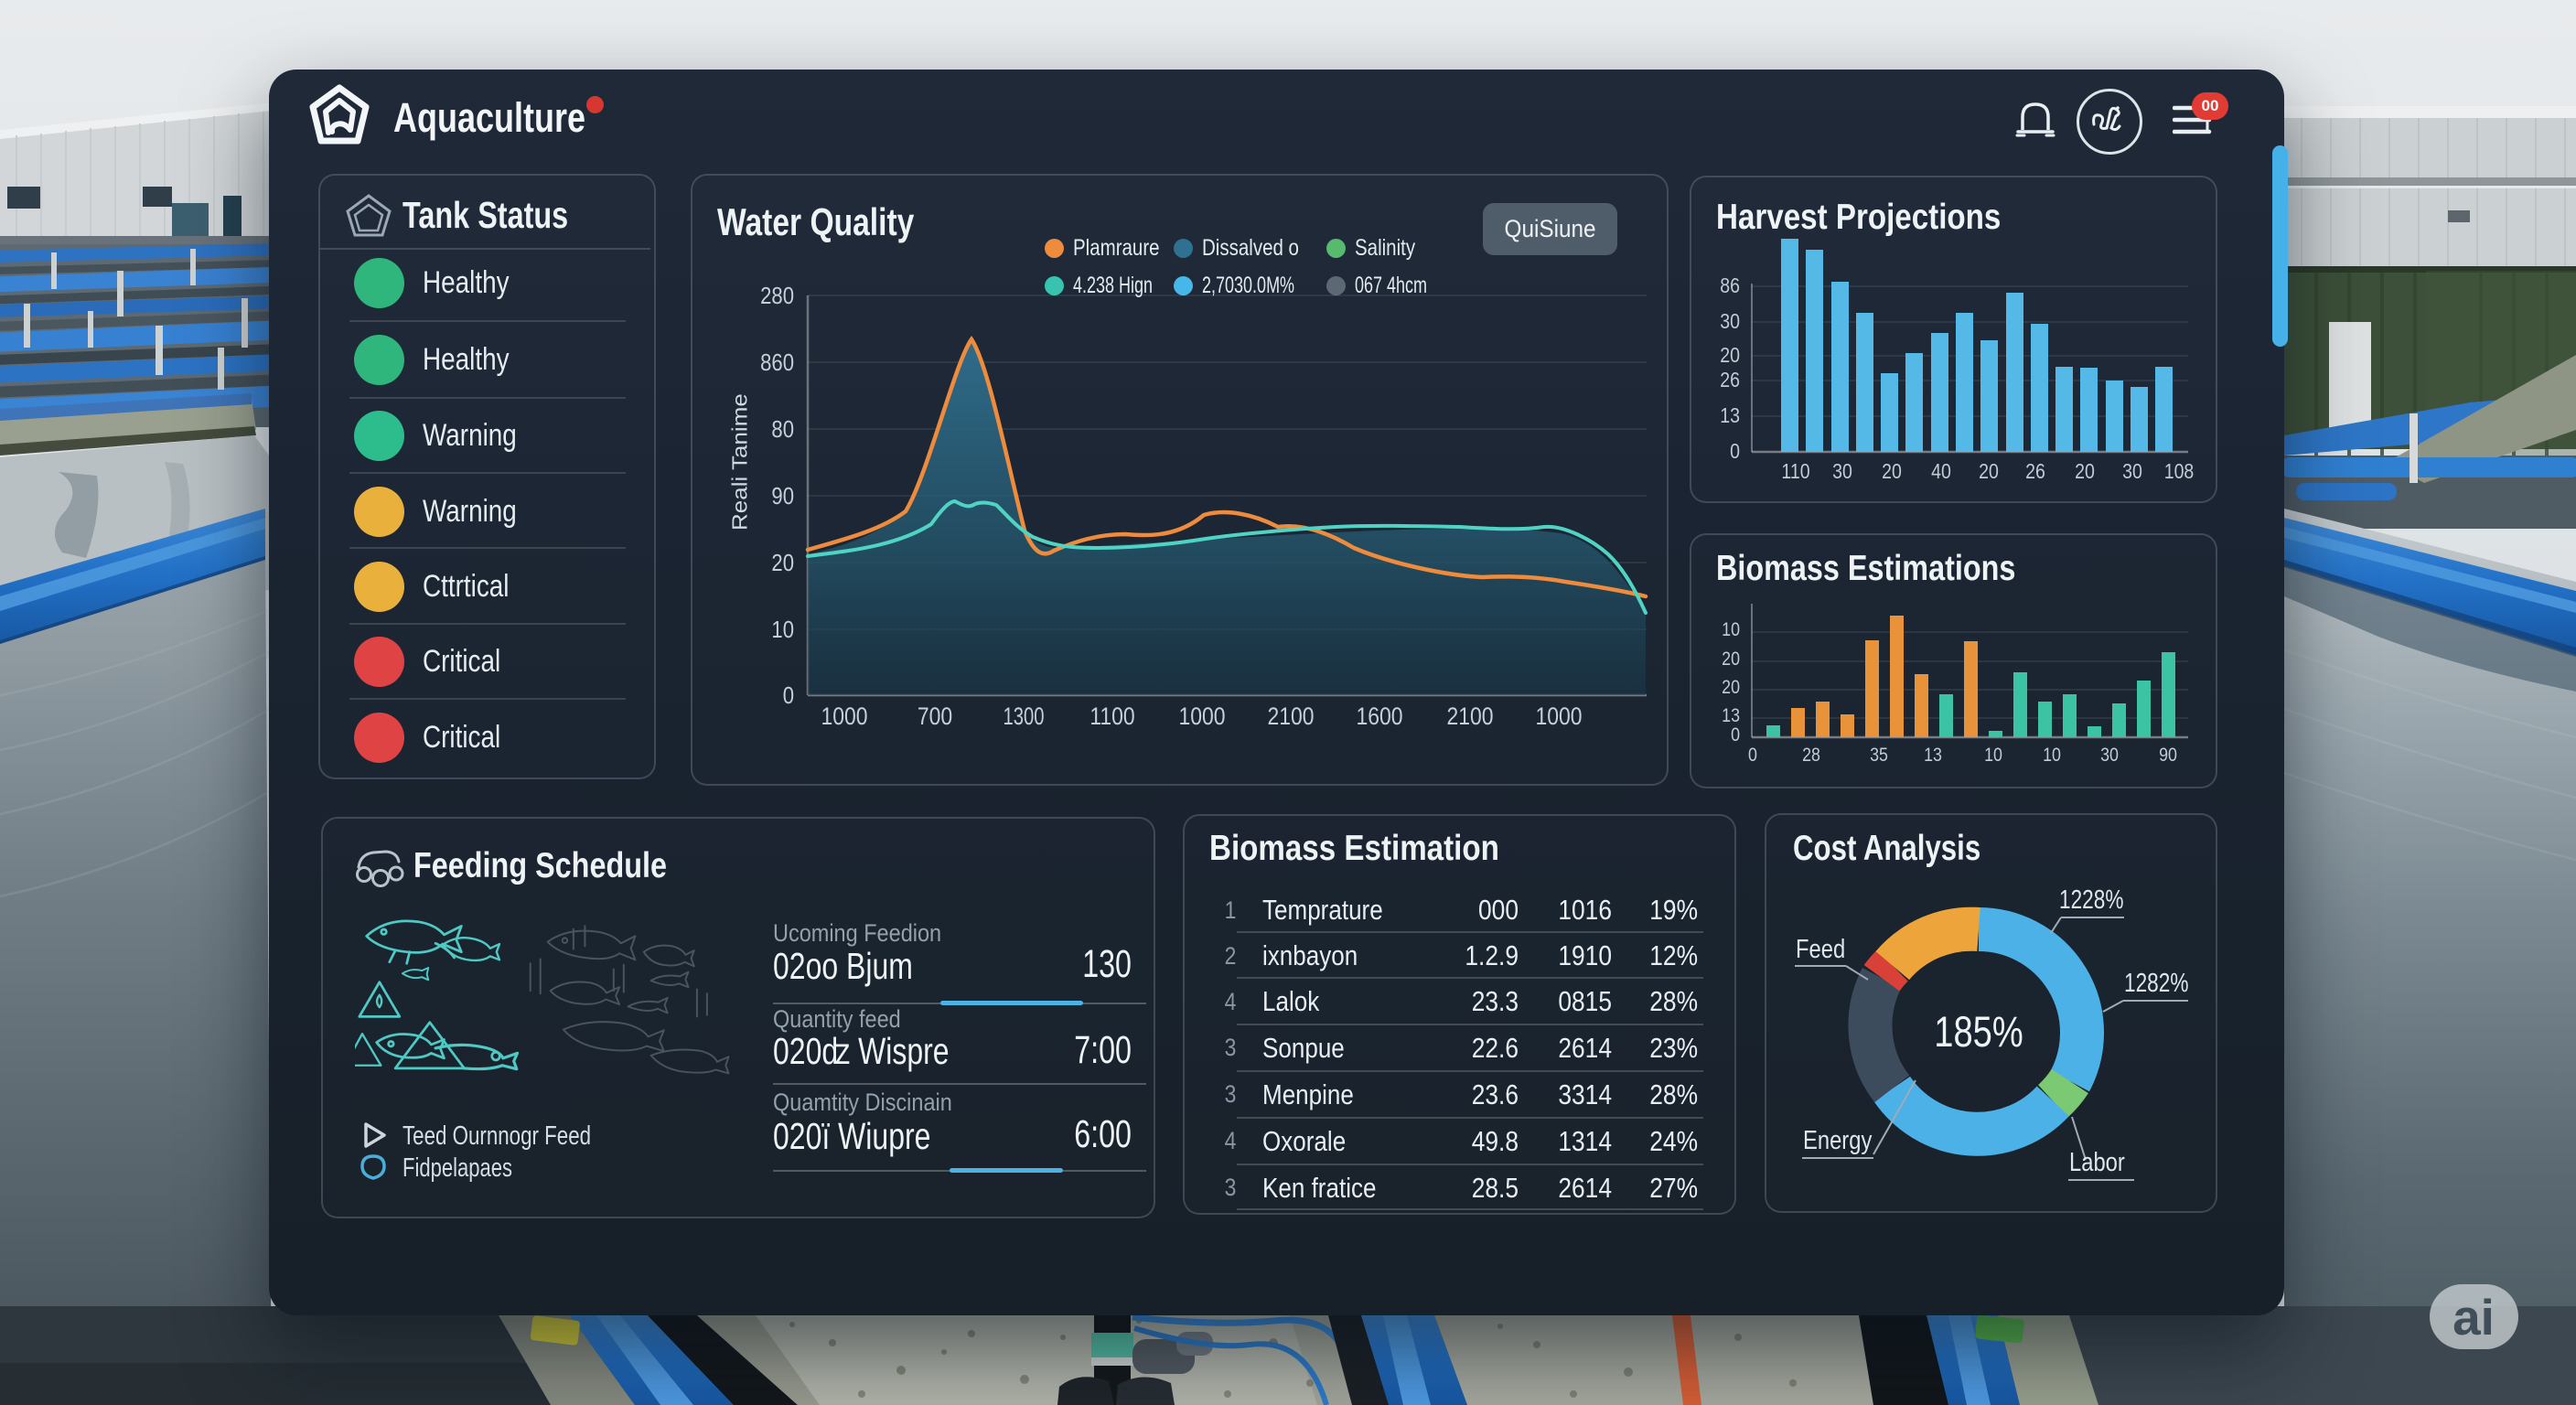 The height and width of the screenshot is (1405, 2576). Describe the element at coordinates (2474, 1317) in the screenshot. I see `svg-text: ai` at that location.